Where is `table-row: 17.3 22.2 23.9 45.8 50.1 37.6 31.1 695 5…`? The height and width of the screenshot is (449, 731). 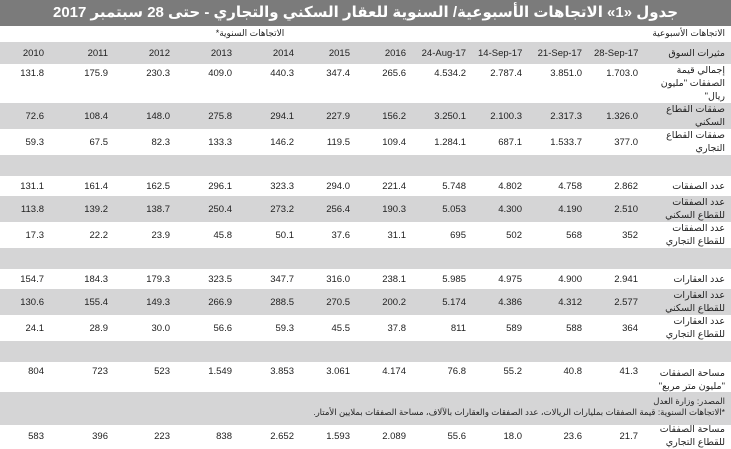 table-row: 17.3 22.2 23.9 45.8 50.1 37.6 31.1 695 5… is located at coordinates (365, 235).